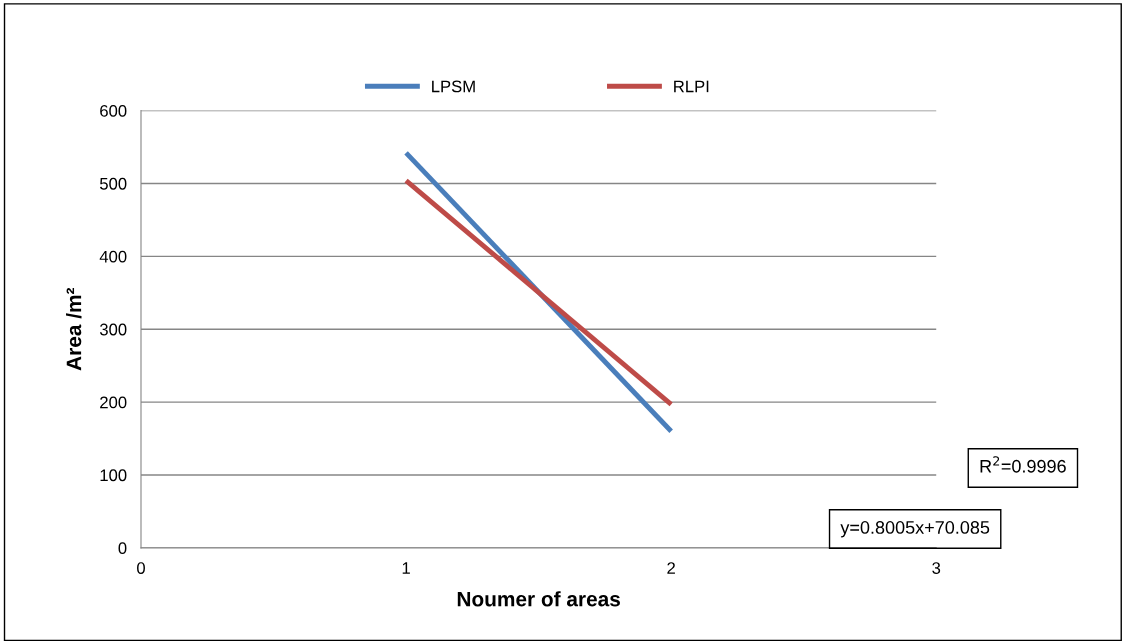  Describe the element at coordinates (113, 402) in the screenshot. I see `y-tick-label: 200` at that location.